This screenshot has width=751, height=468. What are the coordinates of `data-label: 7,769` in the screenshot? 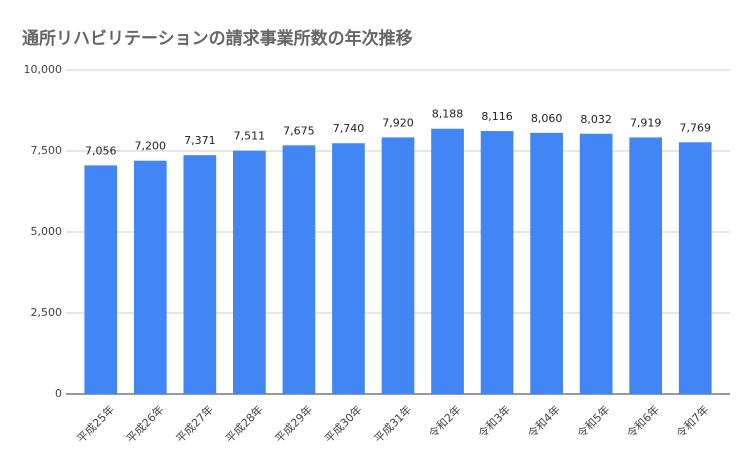 It's located at (695, 127).